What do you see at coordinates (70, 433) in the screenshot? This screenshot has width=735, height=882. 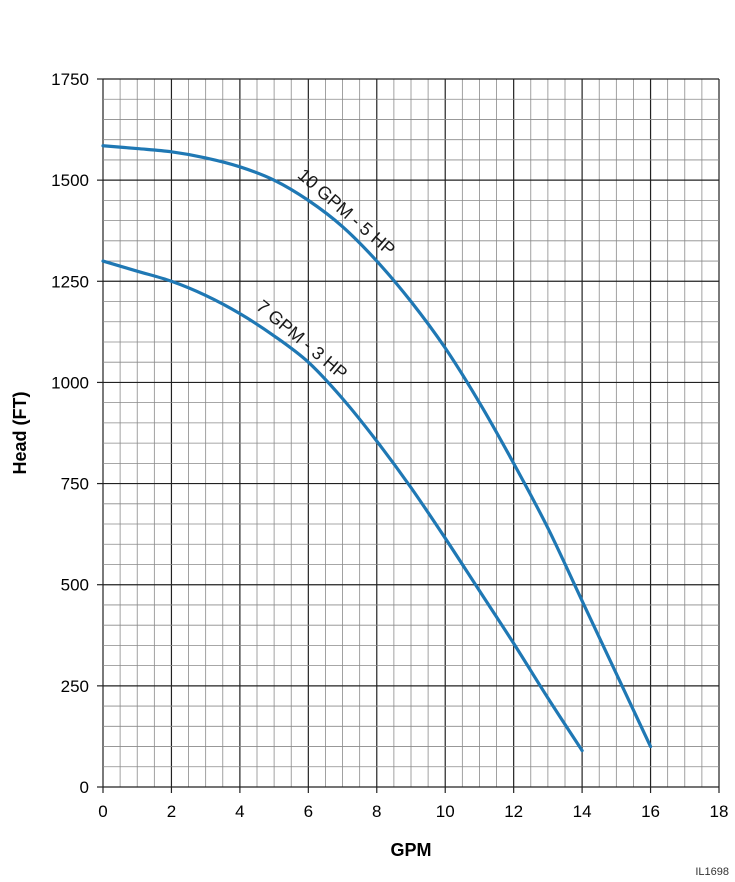 I see `y-tick-labels: 0 250 500 750 1000 1250 1500 1750` at bounding box center [70, 433].